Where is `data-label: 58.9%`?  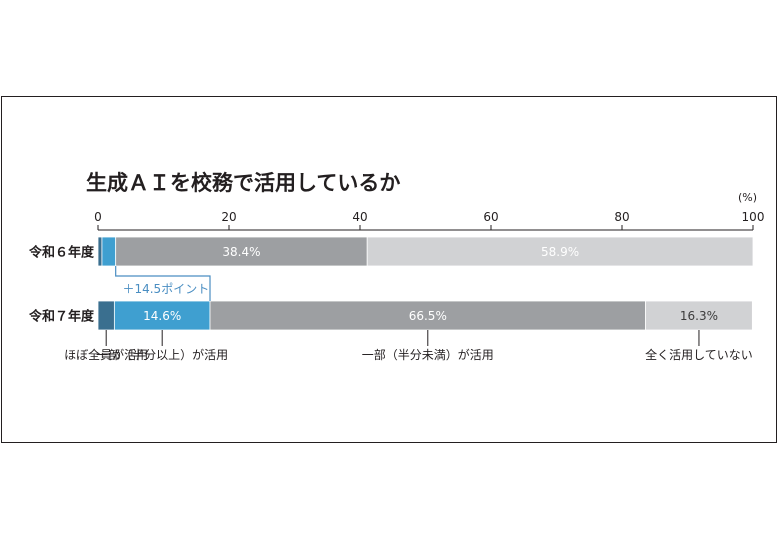 data-label: 58.9% is located at coordinates (560, 252).